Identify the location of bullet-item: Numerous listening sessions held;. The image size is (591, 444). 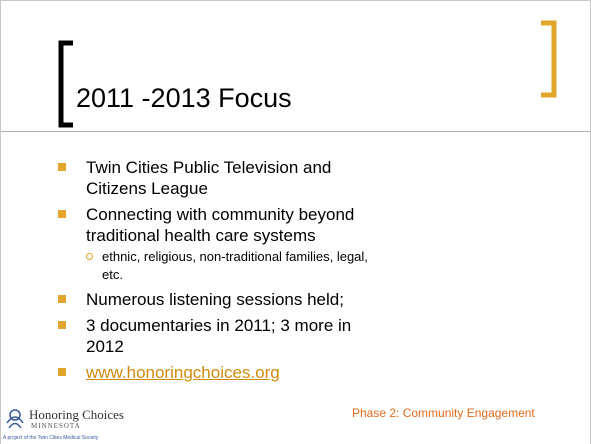
(293, 299).